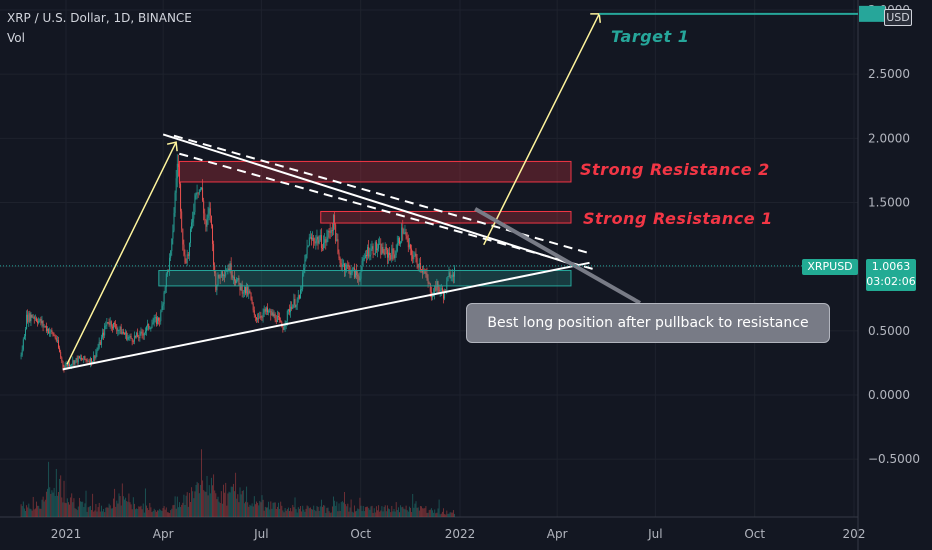 Image resolution: width=932 pixels, height=550 pixels. Describe the element at coordinates (121, 253) in the screenshot. I see `impulse-arrow` at that location.